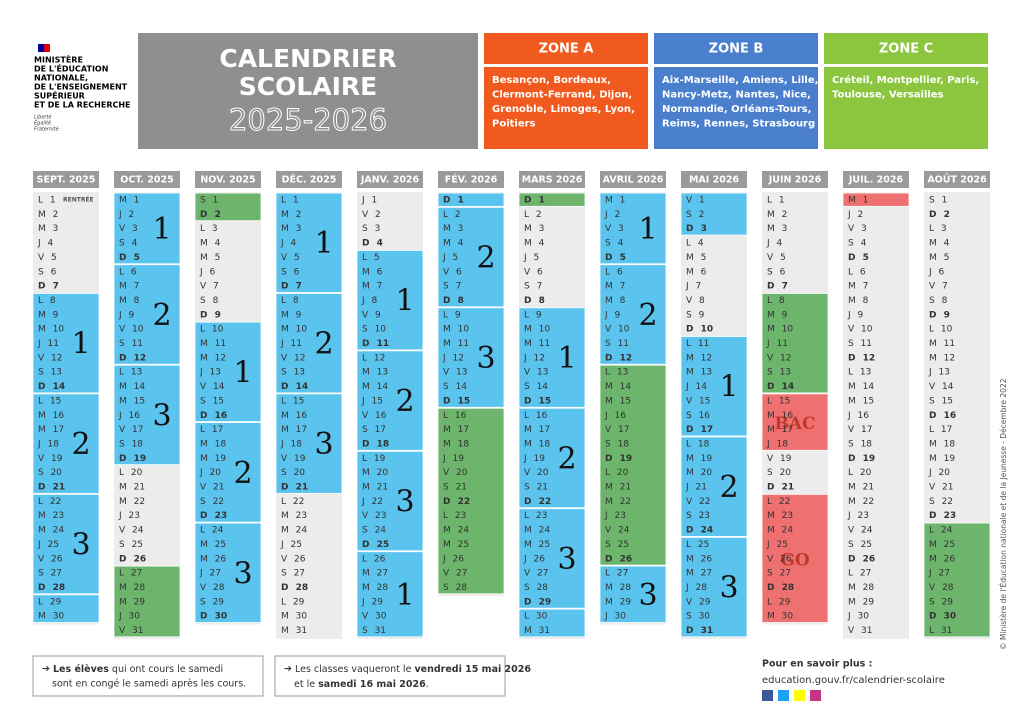  I want to click on day: S 1, so click(938, 201).